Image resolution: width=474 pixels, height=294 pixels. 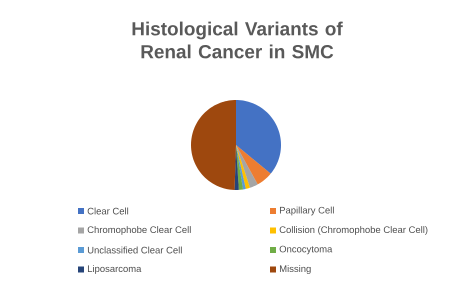 What do you see at coordinates (135, 250) in the screenshot?
I see `legend-label: Unclassified Clear Cell` at bounding box center [135, 250].